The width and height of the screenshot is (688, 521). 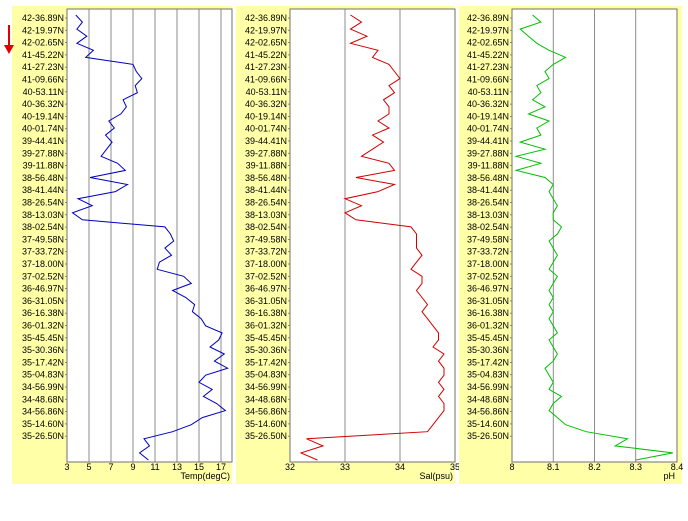 I want to click on y-tick-label: 42-36.89N, so click(x=266, y=18).